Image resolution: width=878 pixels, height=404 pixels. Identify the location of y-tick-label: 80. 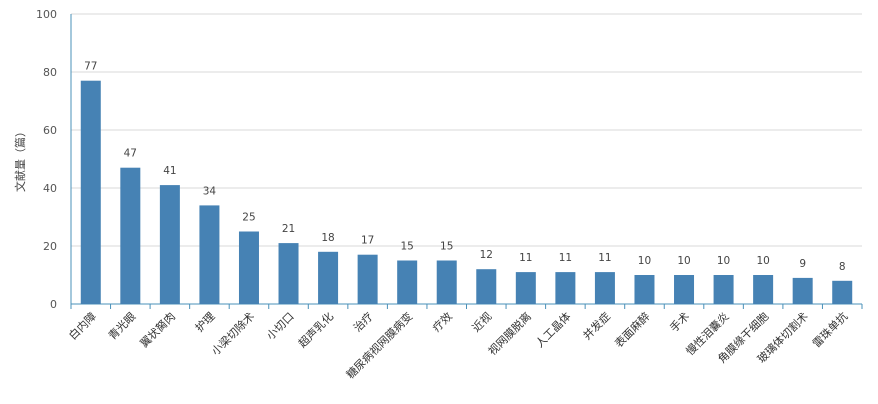
(50, 72).